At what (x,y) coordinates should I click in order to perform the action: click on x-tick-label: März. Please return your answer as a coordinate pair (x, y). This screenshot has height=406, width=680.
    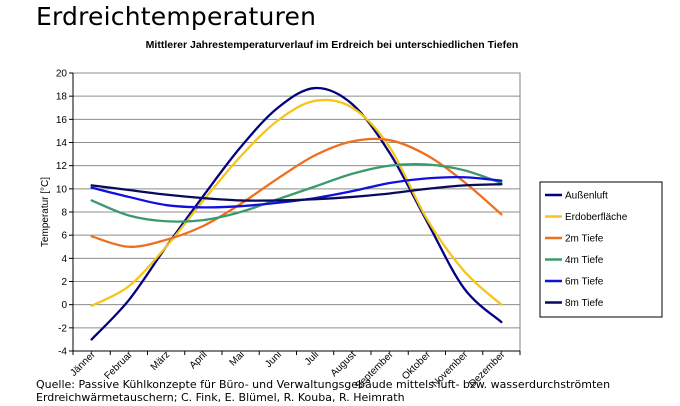
    Looking at the image, I should click on (161, 361).